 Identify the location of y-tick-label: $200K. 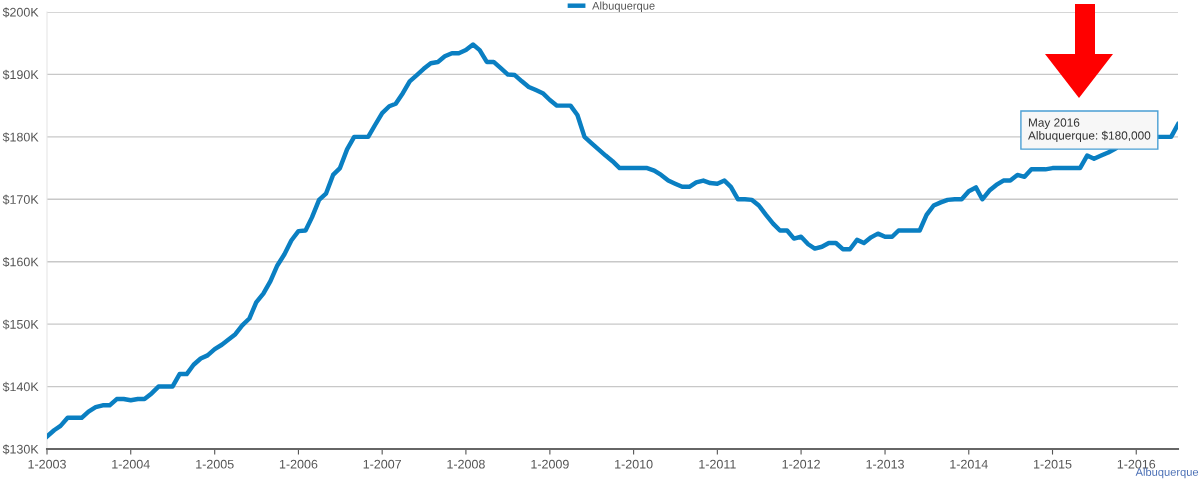
(20, 12).